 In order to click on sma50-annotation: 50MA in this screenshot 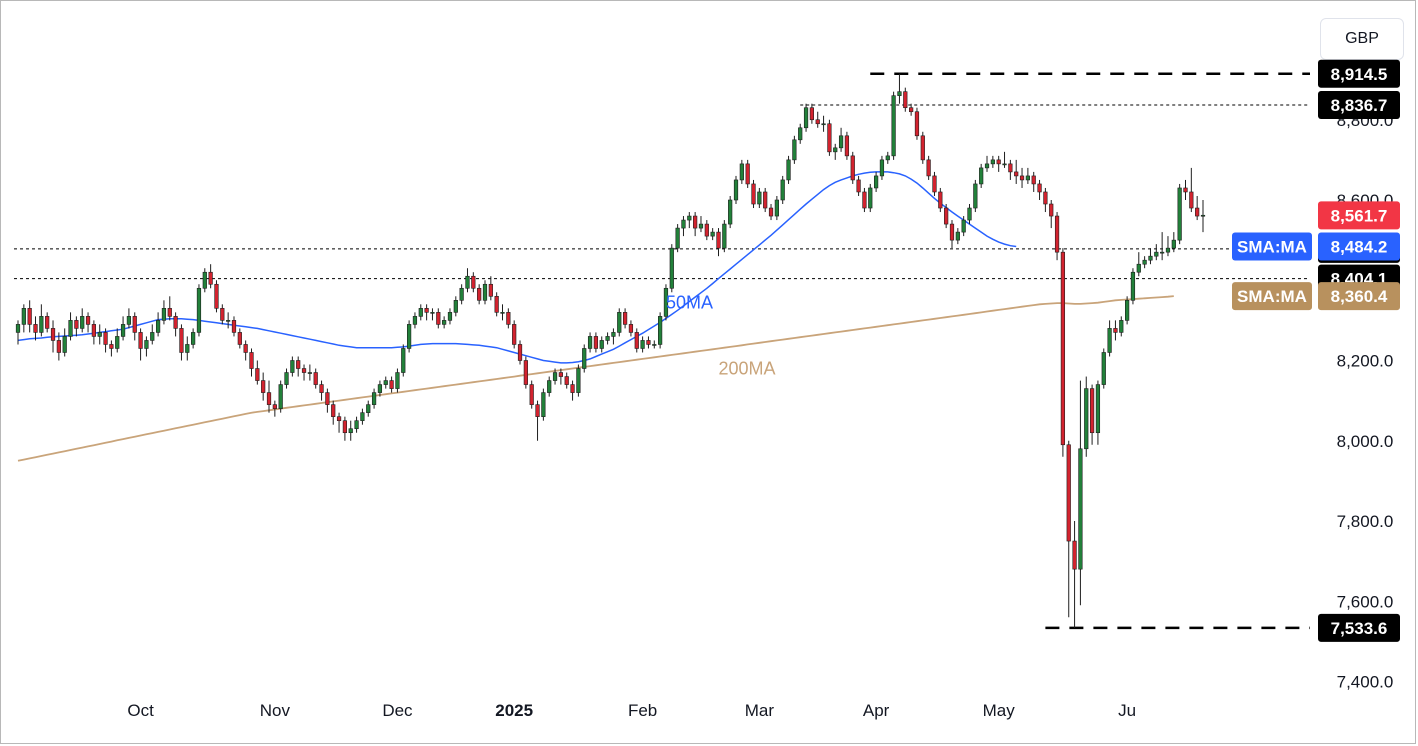, I will do `click(689, 302)`.